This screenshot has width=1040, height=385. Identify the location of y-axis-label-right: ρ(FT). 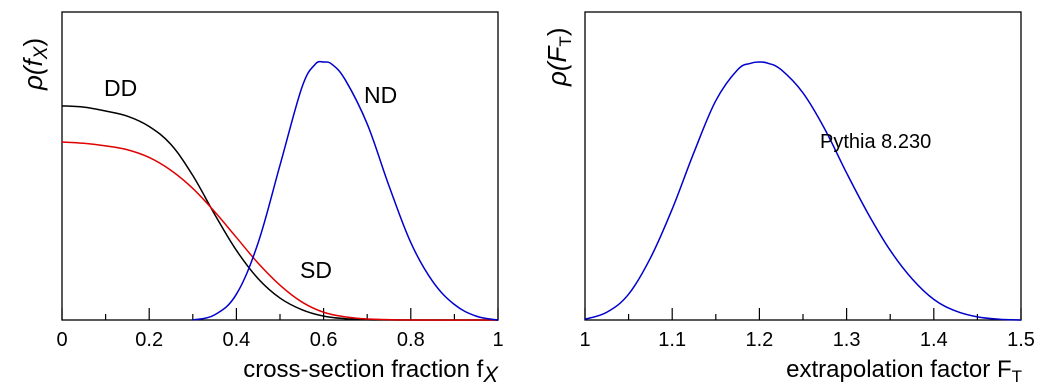
(558, 58).